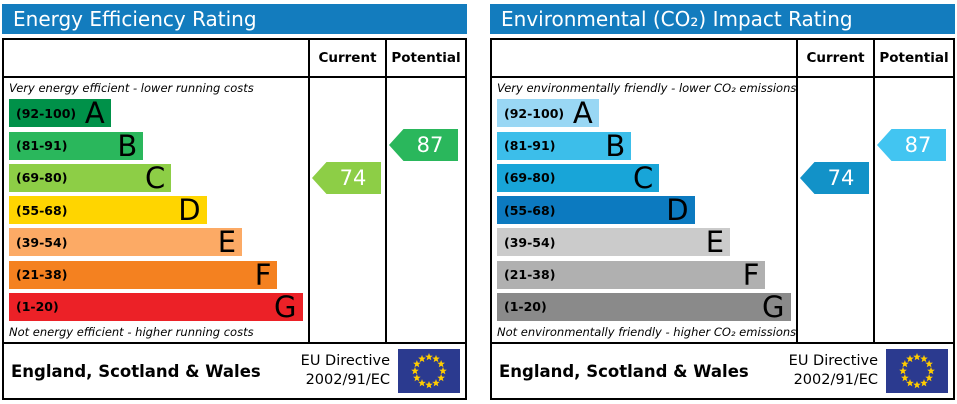 Image resolution: width=957 pixels, height=404 pixels. What do you see at coordinates (234, 19) in the screenshot?
I see `energy-rating-title: Energy Efficiency Rating` at bounding box center [234, 19].